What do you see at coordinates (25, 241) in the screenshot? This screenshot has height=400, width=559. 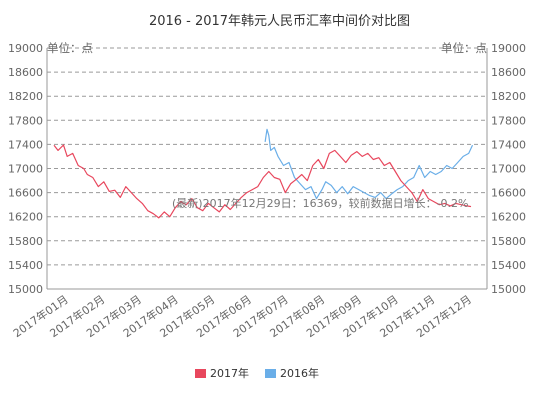 I see `y-tick-label-left: 15800` at bounding box center [25, 241].